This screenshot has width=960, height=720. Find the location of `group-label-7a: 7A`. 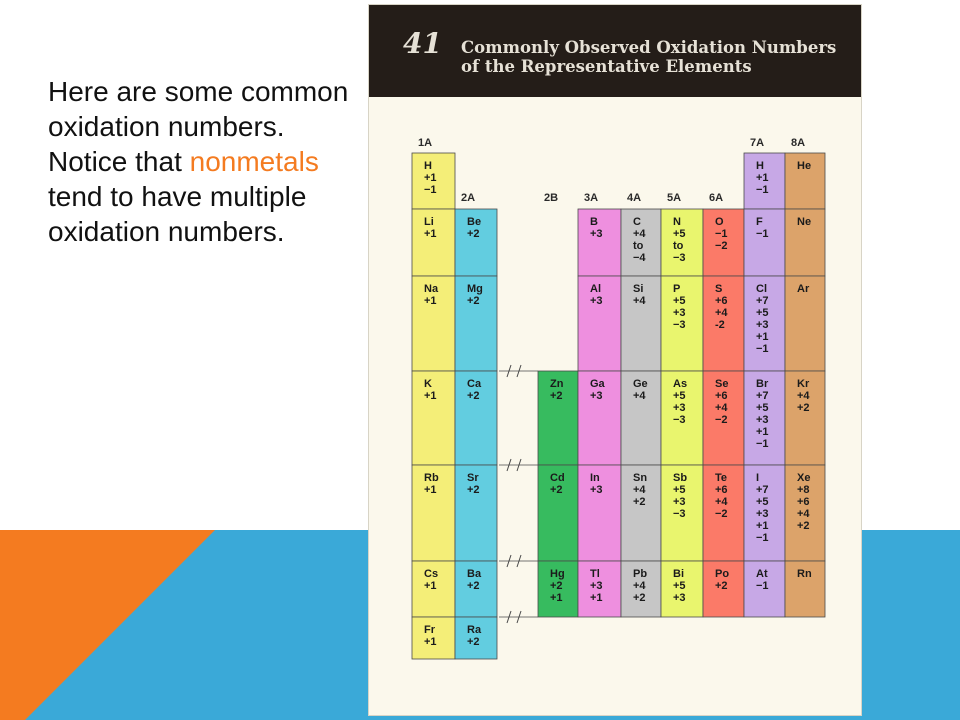

group-label-7a: 7A is located at coordinates (757, 143).